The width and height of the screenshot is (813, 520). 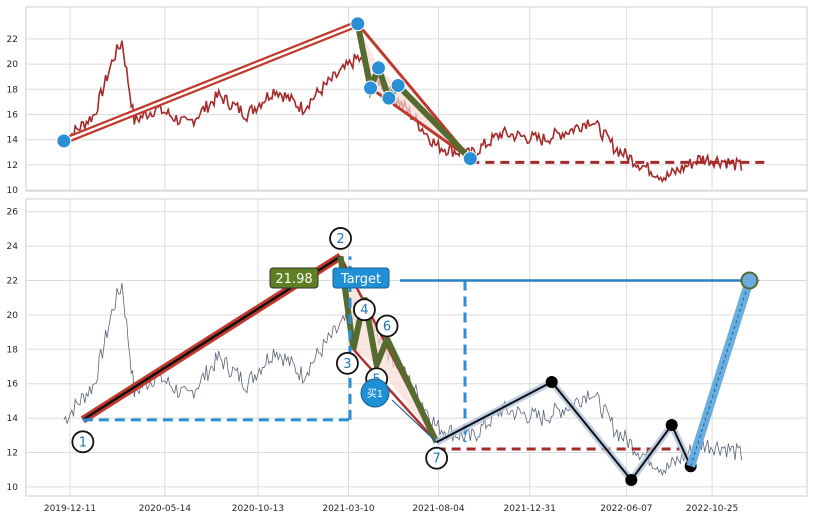 I want to click on bottom-y-tick-label: 16, so click(x=13, y=385).